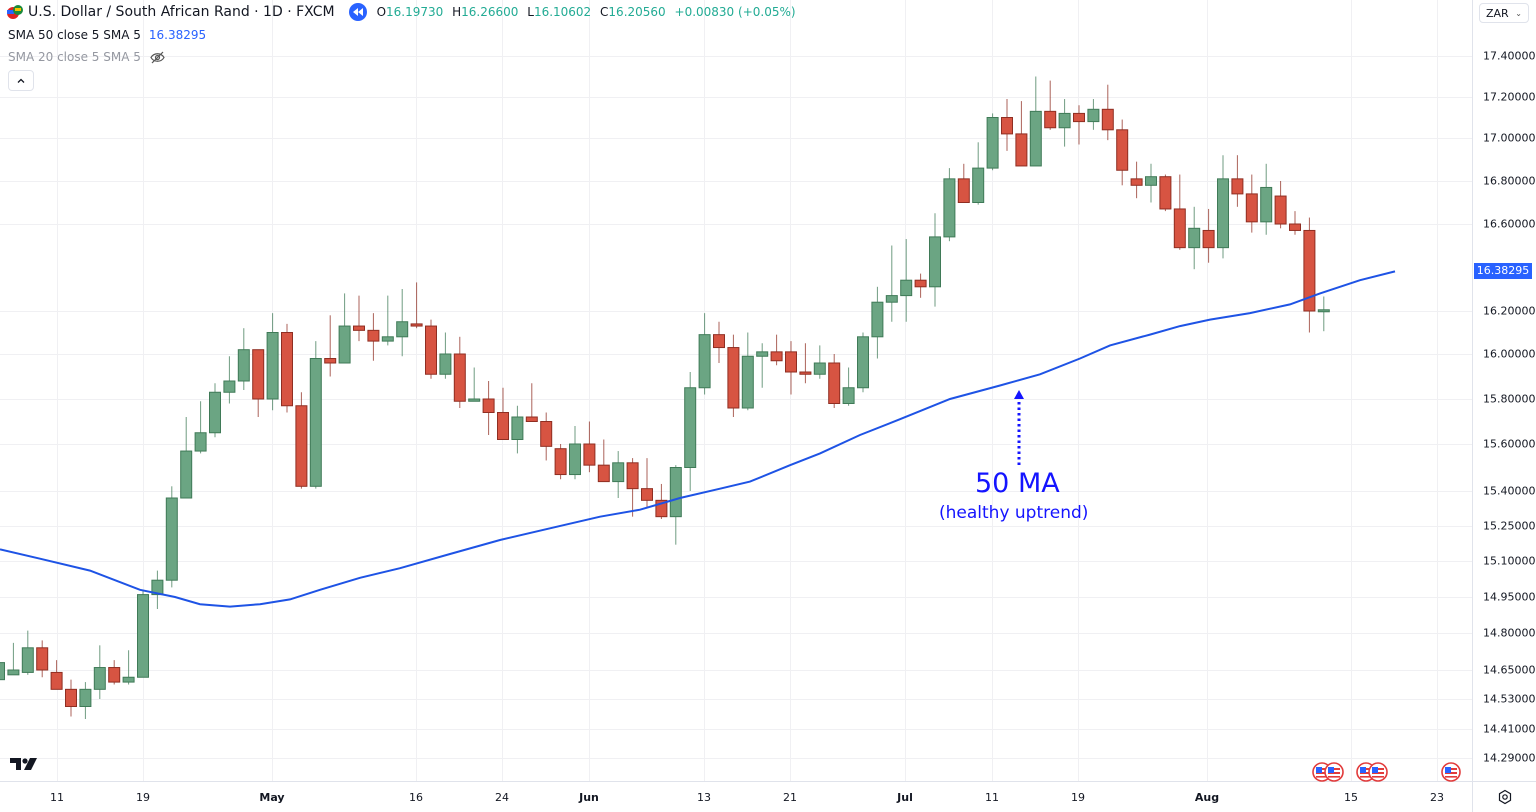 The image size is (1536, 812). I want to click on chart-settings-button, so click(1504, 796).